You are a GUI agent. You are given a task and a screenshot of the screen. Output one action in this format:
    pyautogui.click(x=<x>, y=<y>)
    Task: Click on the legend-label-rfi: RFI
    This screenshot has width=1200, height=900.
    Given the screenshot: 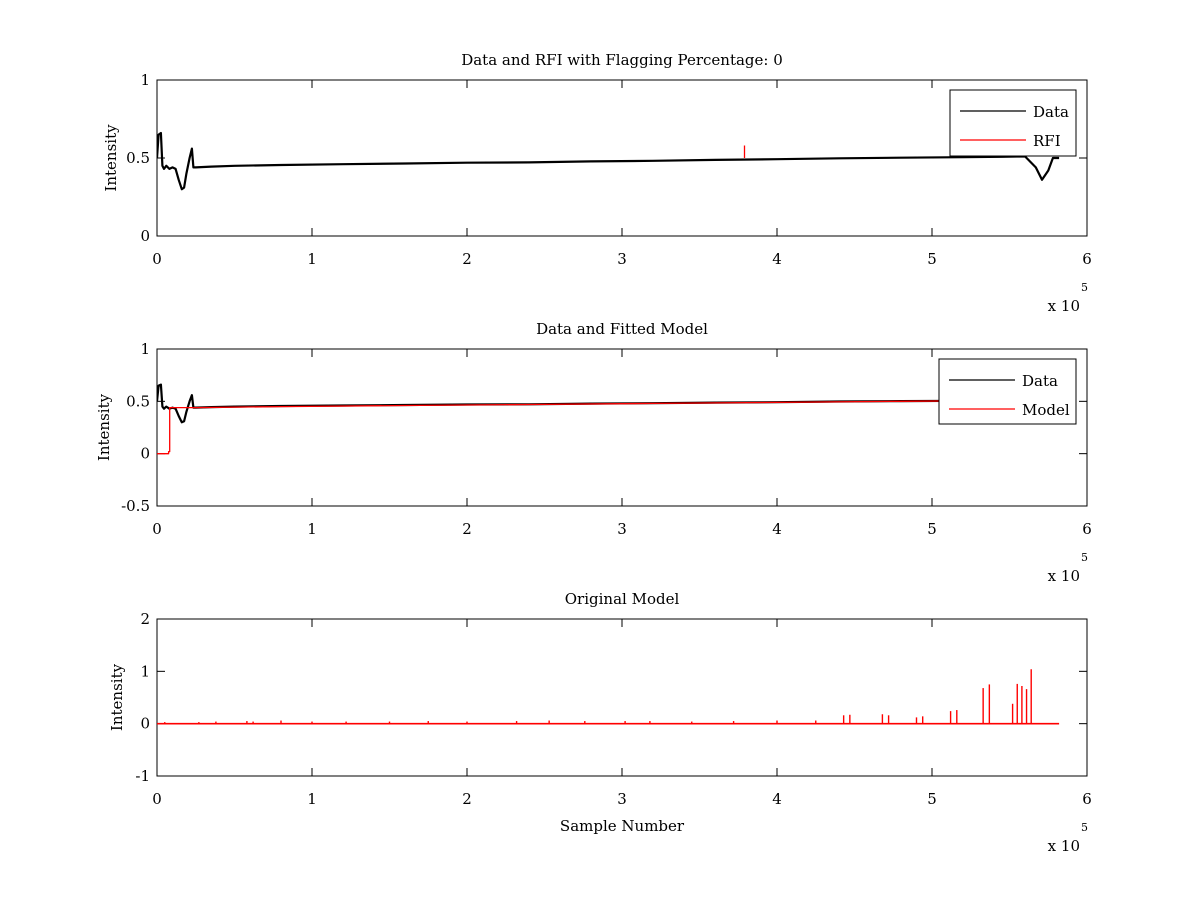 What is the action you would take?
    pyautogui.click(x=1047, y=141)
    